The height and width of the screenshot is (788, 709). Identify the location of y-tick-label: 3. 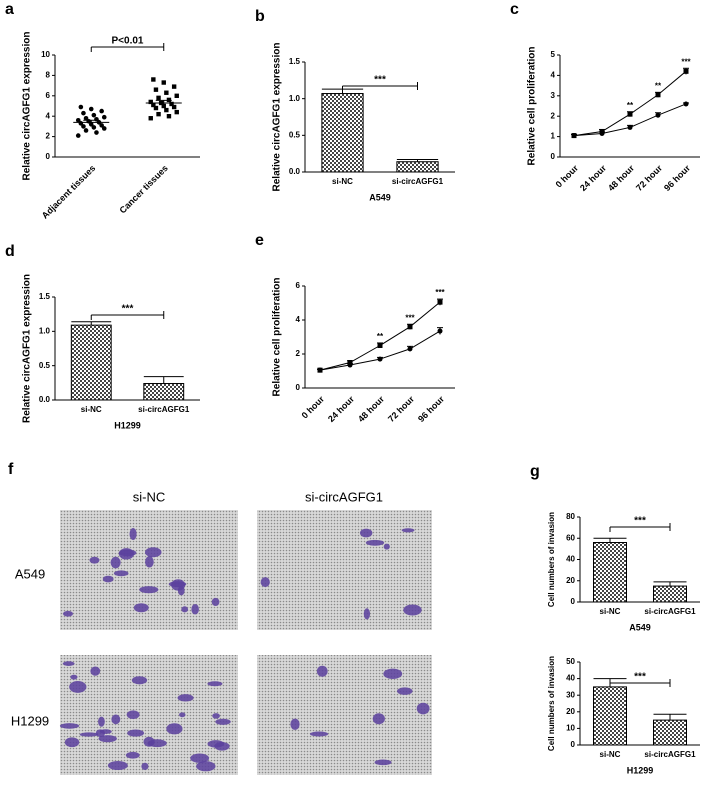
(553, 95).